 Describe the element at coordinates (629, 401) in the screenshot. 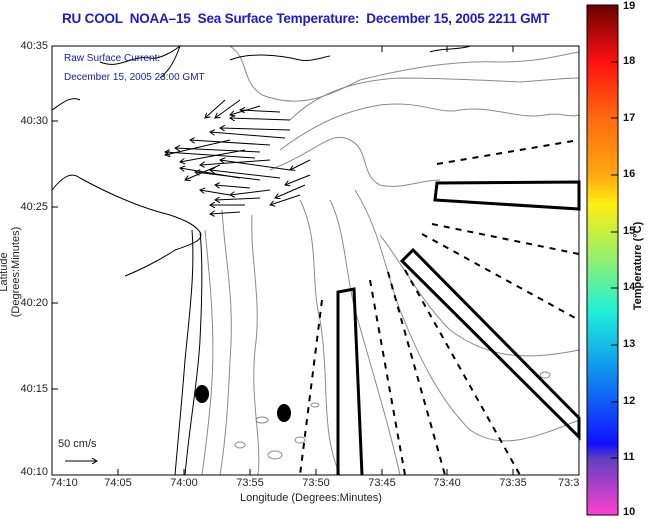

I see `colorbar-tick-label: 12` at that location.